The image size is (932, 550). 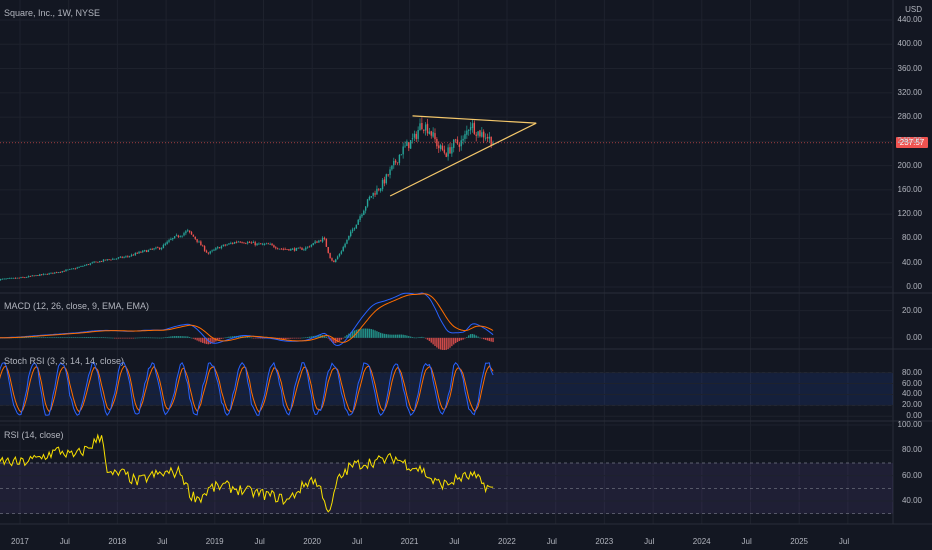 I want to click on price-tick-label: 400.00, so click(x=909, y=44).